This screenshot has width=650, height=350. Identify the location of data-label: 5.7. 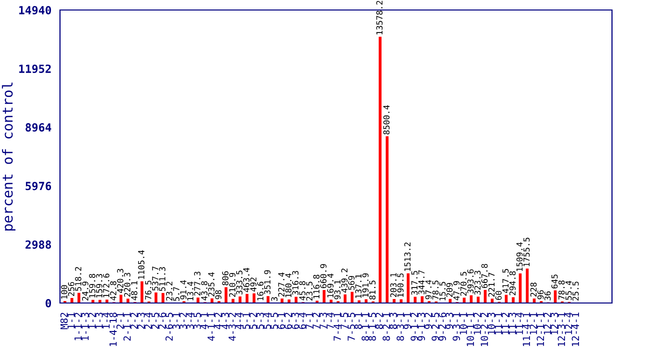
(176, 294).